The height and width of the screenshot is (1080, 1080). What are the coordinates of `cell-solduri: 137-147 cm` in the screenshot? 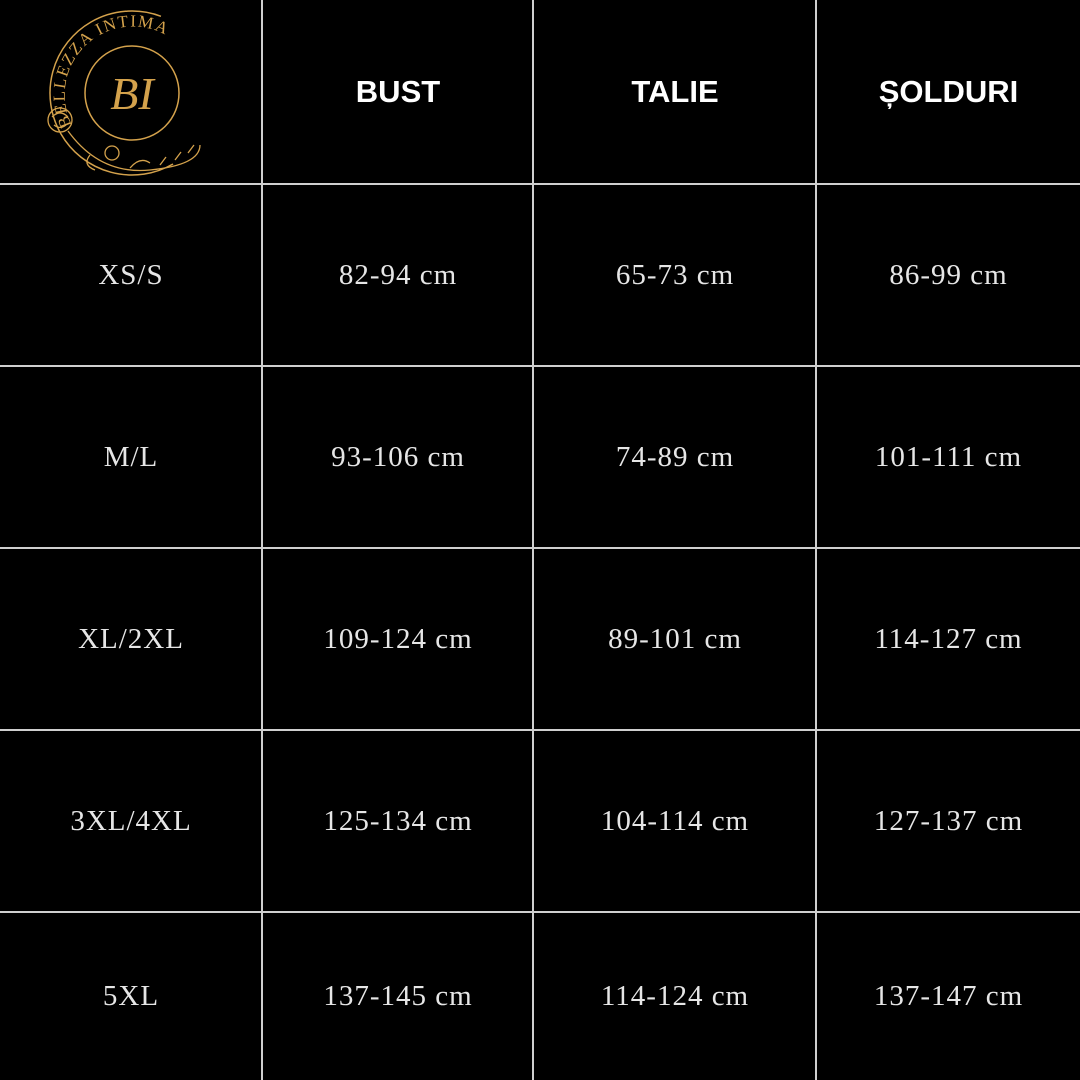 It's located at (948, 996).